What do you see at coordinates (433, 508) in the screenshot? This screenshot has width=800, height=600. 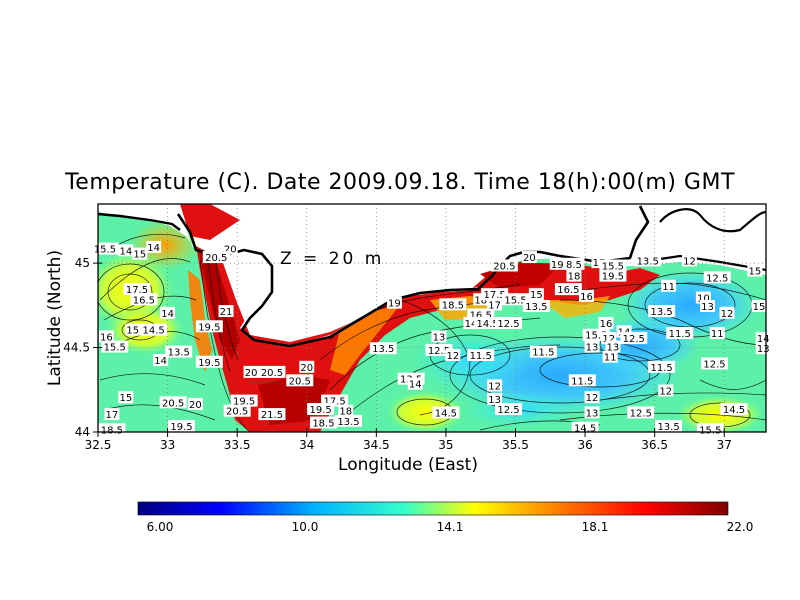 I see `colorbar` at bounding box center [433, 508].